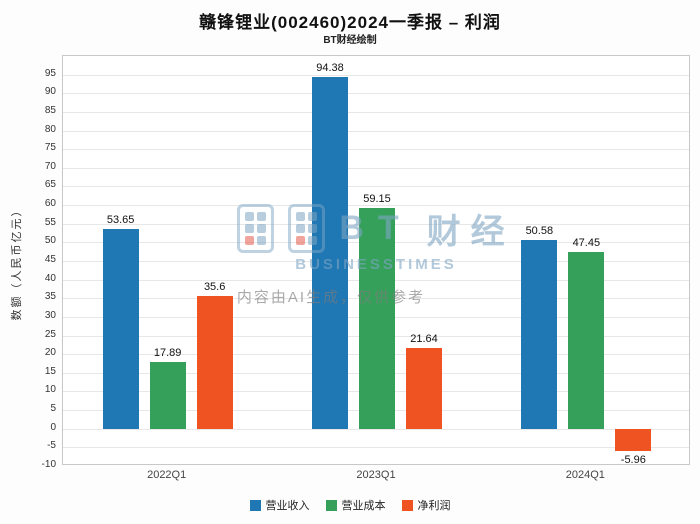 This screenshot has height=524, width=700. I want to click on y-tick-label: 0, so click(53, 427).